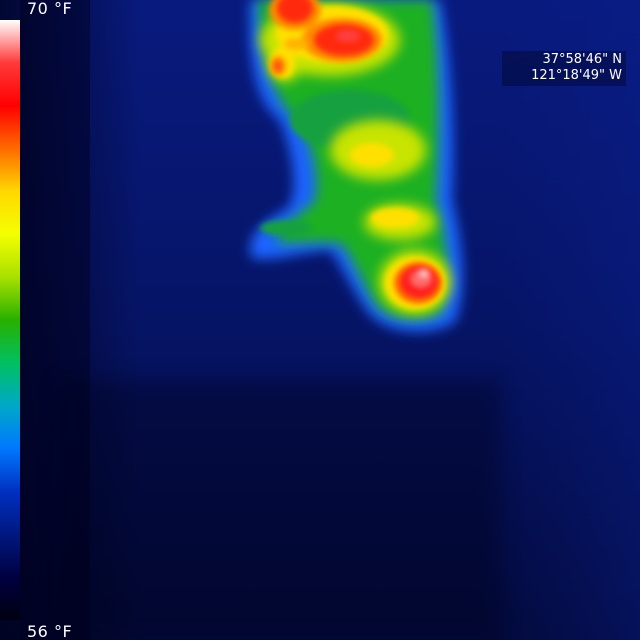  I want to click on max-temperature-label: 70 °F, so click(50, 9).